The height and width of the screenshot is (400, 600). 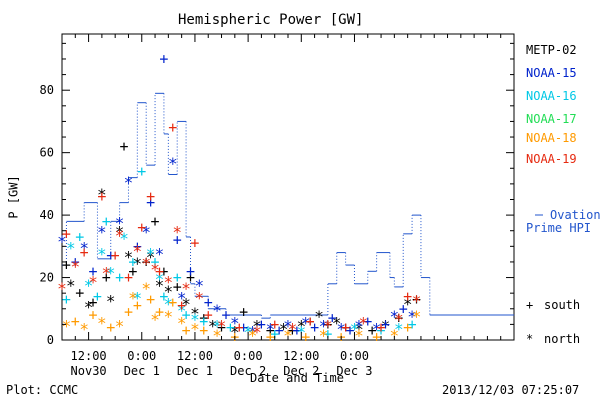 What do you see at coordinates (530, 305) in the screenshot?
I see `south-marker-symbol: +` at bounding box center [530, 305].